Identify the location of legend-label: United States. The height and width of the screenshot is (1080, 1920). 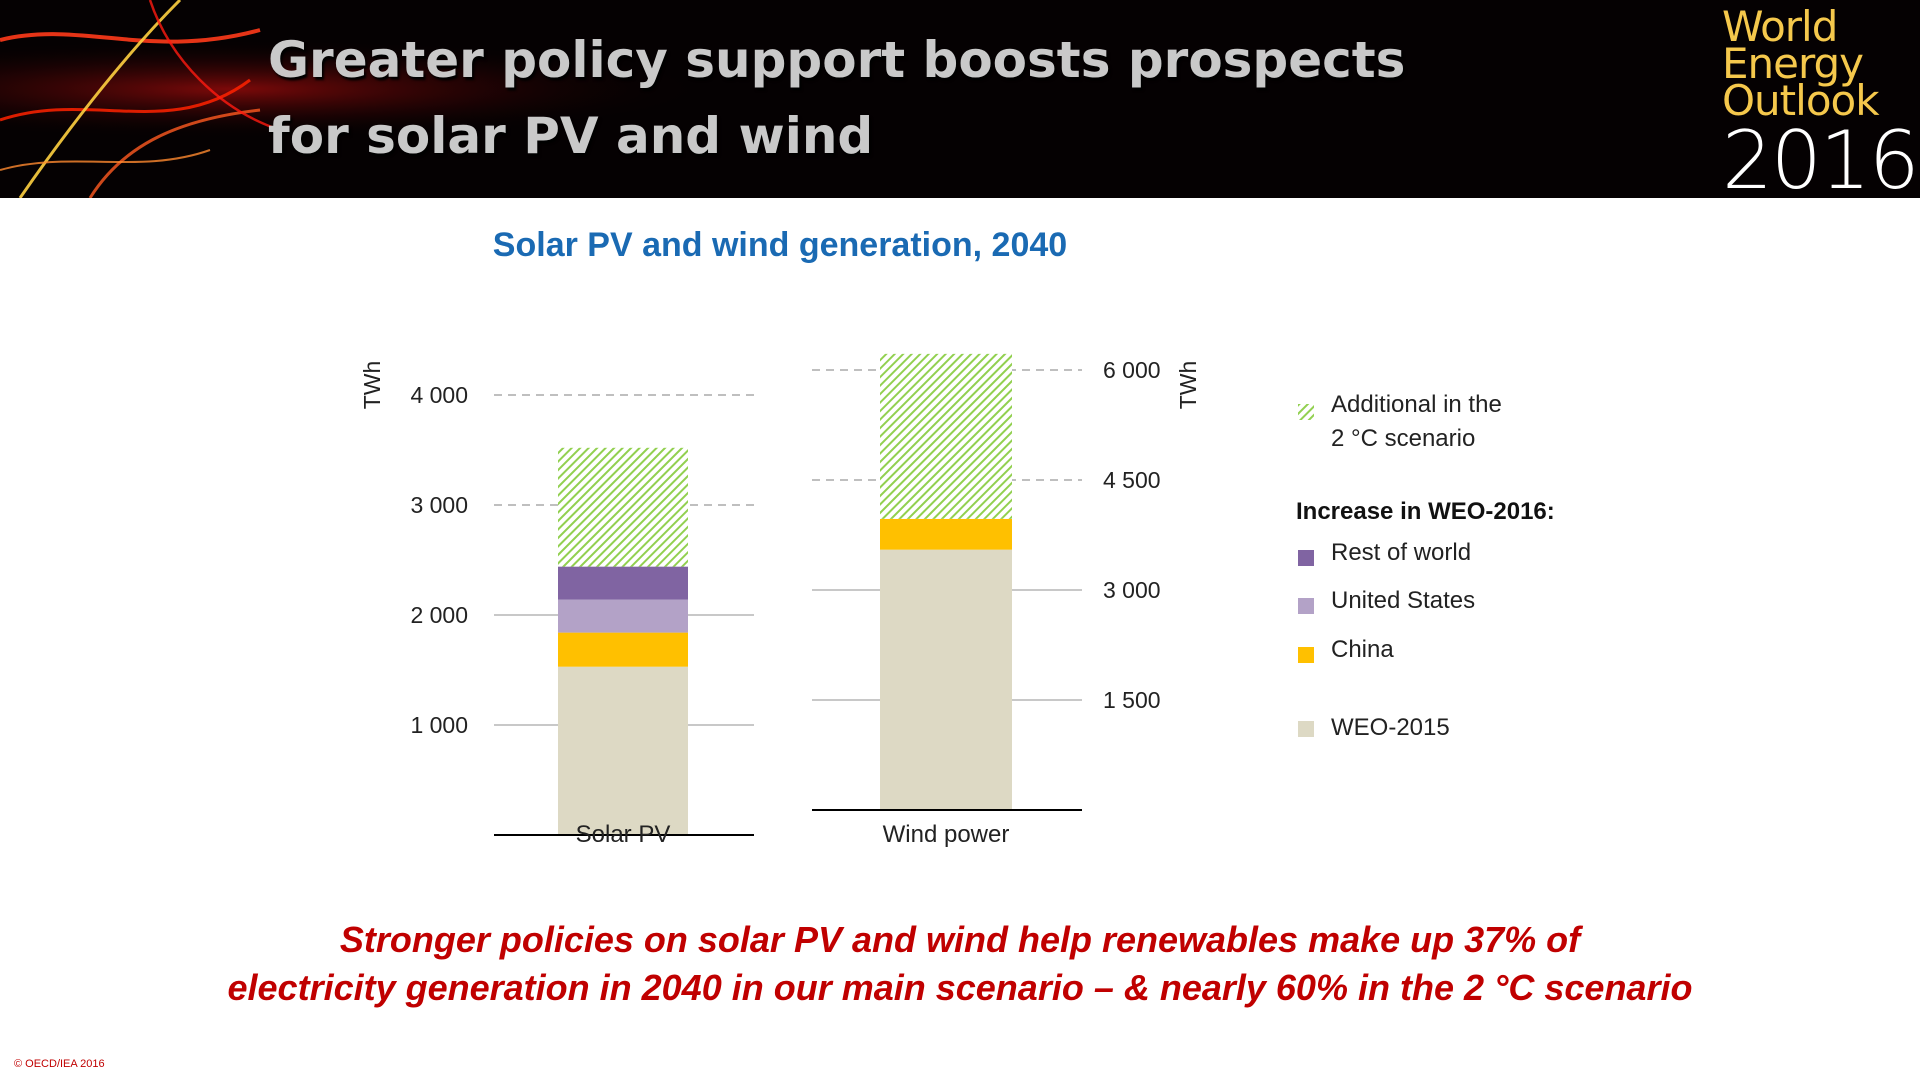
(1403, 600).